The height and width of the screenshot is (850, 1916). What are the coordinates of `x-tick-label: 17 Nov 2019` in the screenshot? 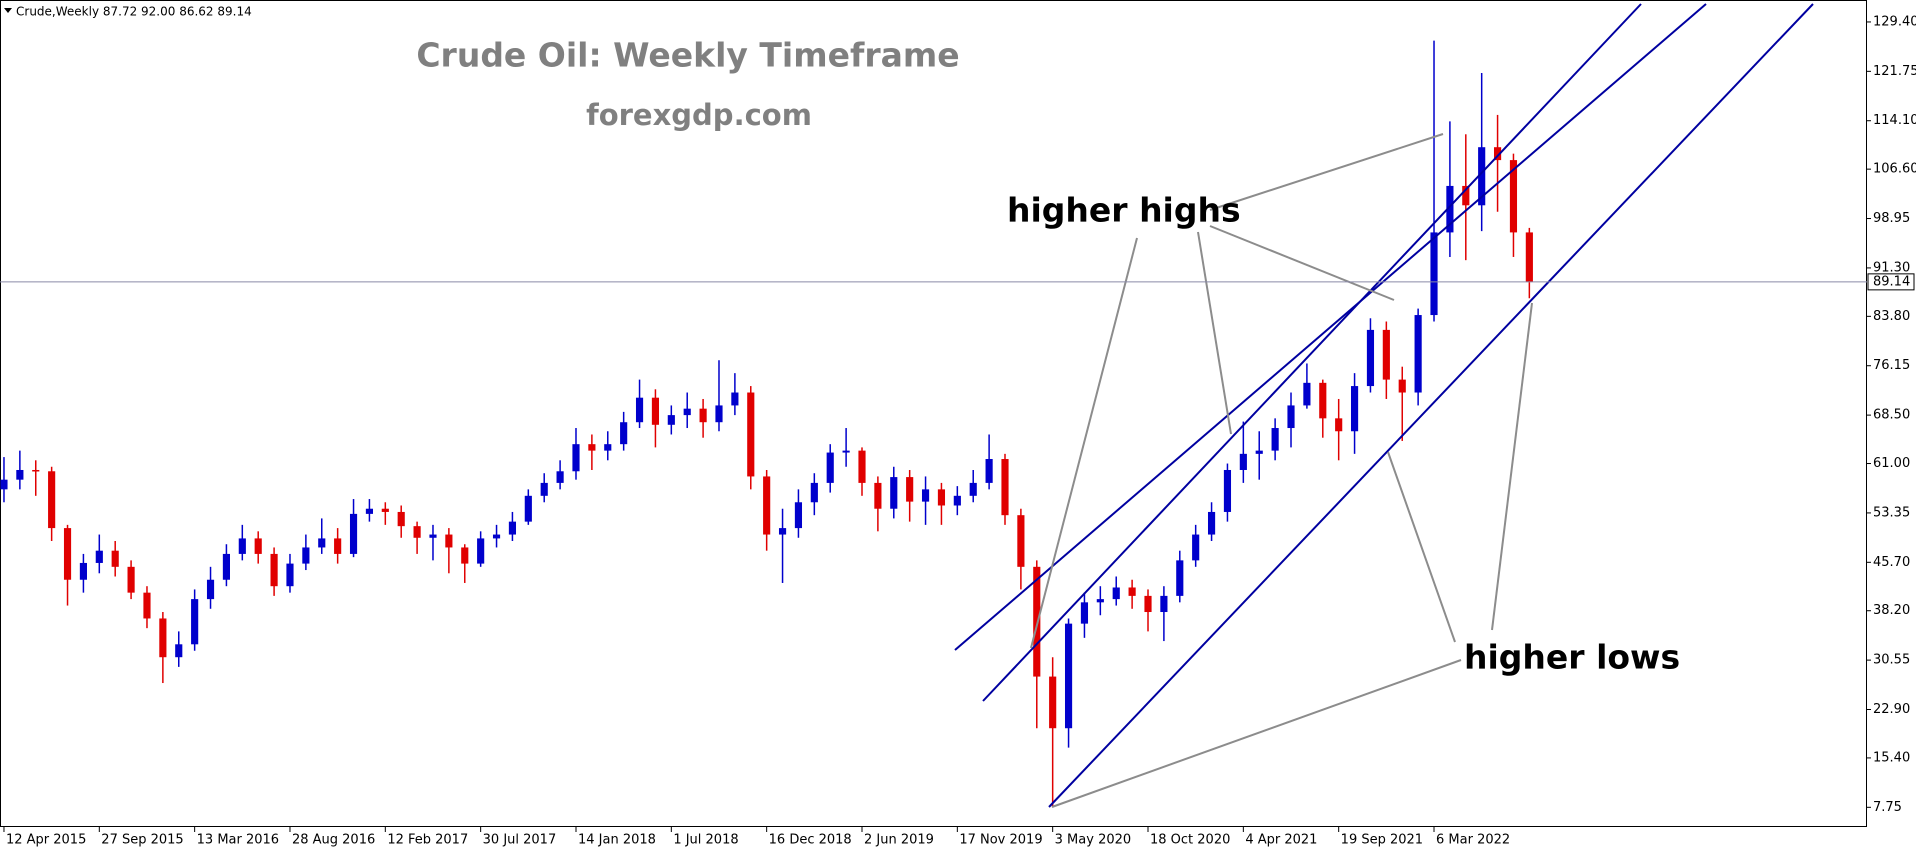 It's located at (1000, 840).